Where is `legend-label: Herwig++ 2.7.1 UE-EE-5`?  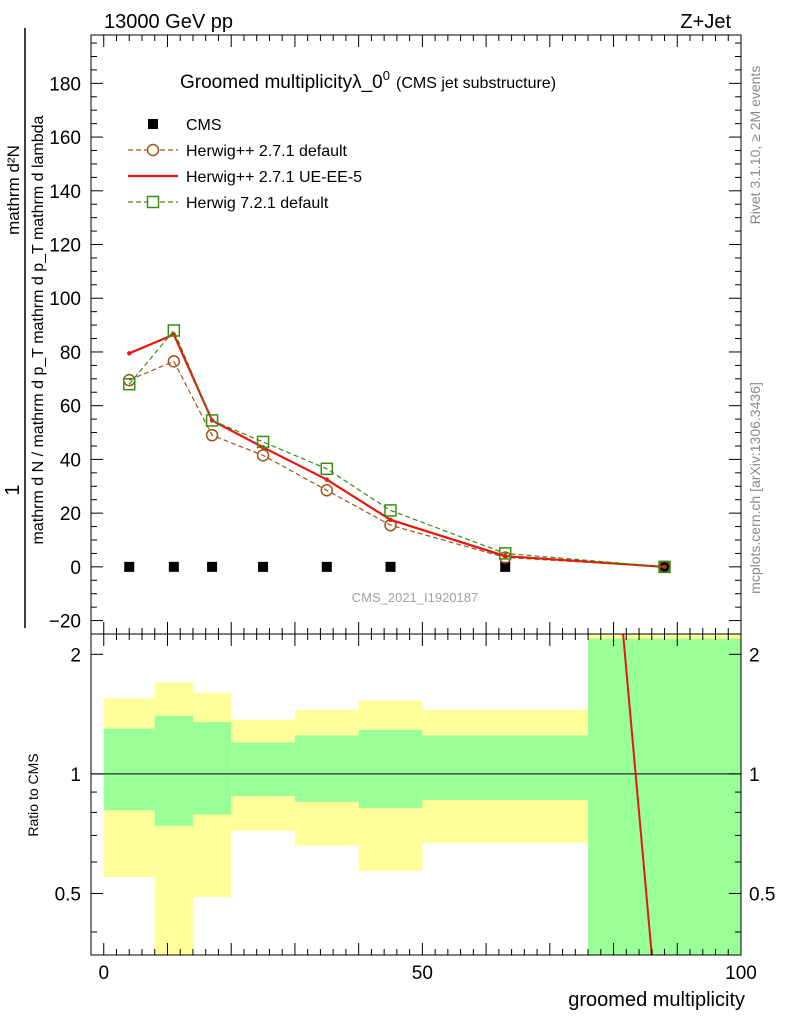
legend-label: Herwig++ 2.7.1 UE-EE-5 is located at coordinates (274, 177).